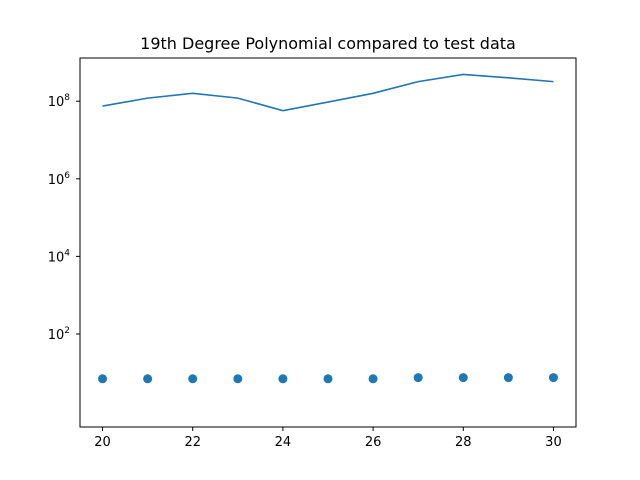 The width and height of the screenshot is (640, 480). What do you see at coordinates (59, 256) in the screenshot?
I see `y-tick-label: 10⁴` at bounding box center [59, 256].